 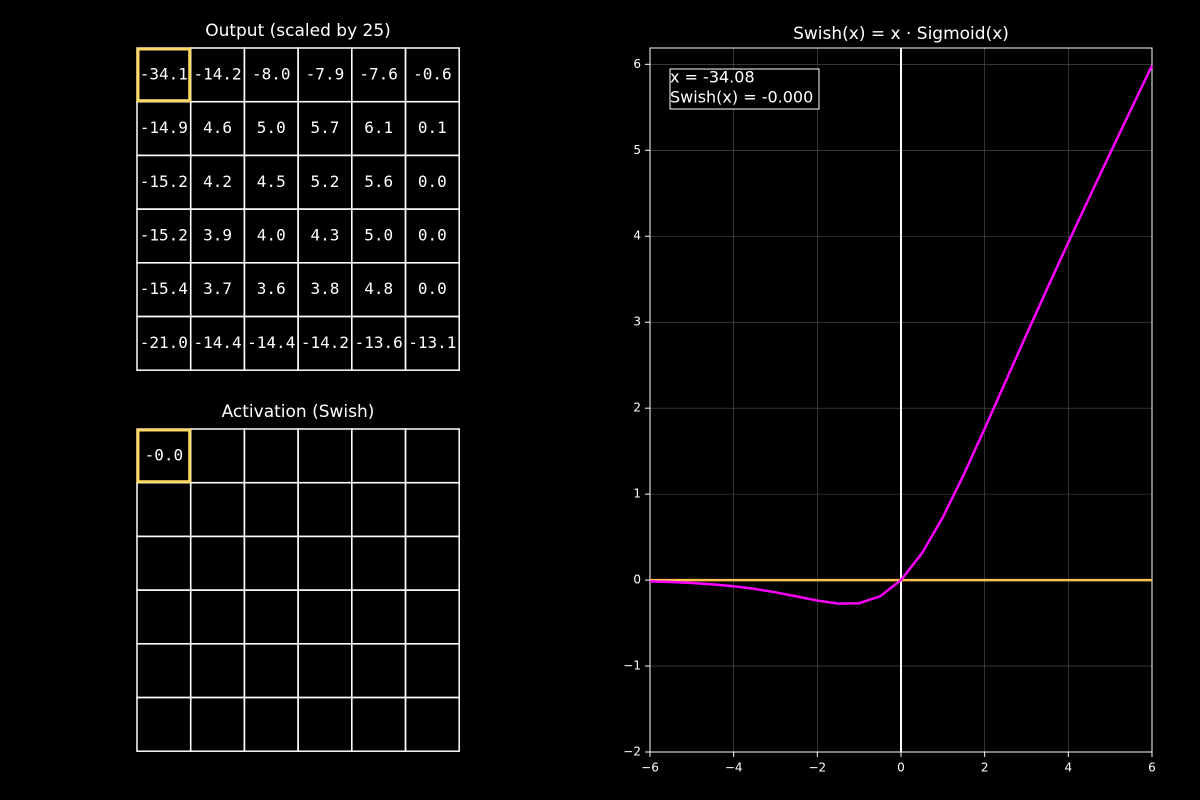 What do you see at coordinates (734, 768) in the screenshot?
I see `x-tick-label: −4` at bounding box center [734, 768].